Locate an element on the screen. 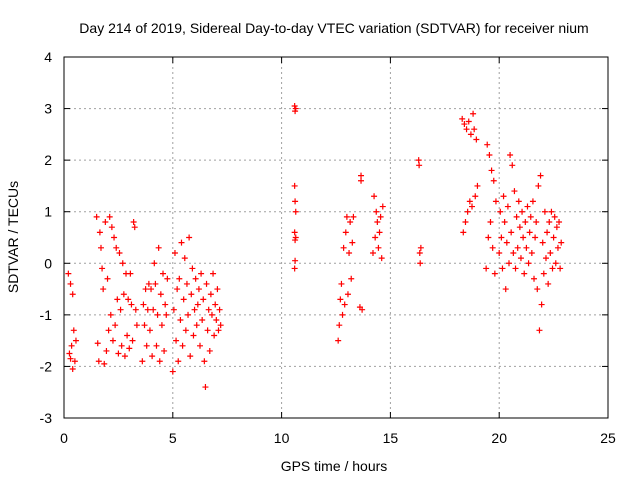 Image resolution: width=640 pixels, height=480 pixels. y-tick-label: 3 is located at coordinates (48, 109).